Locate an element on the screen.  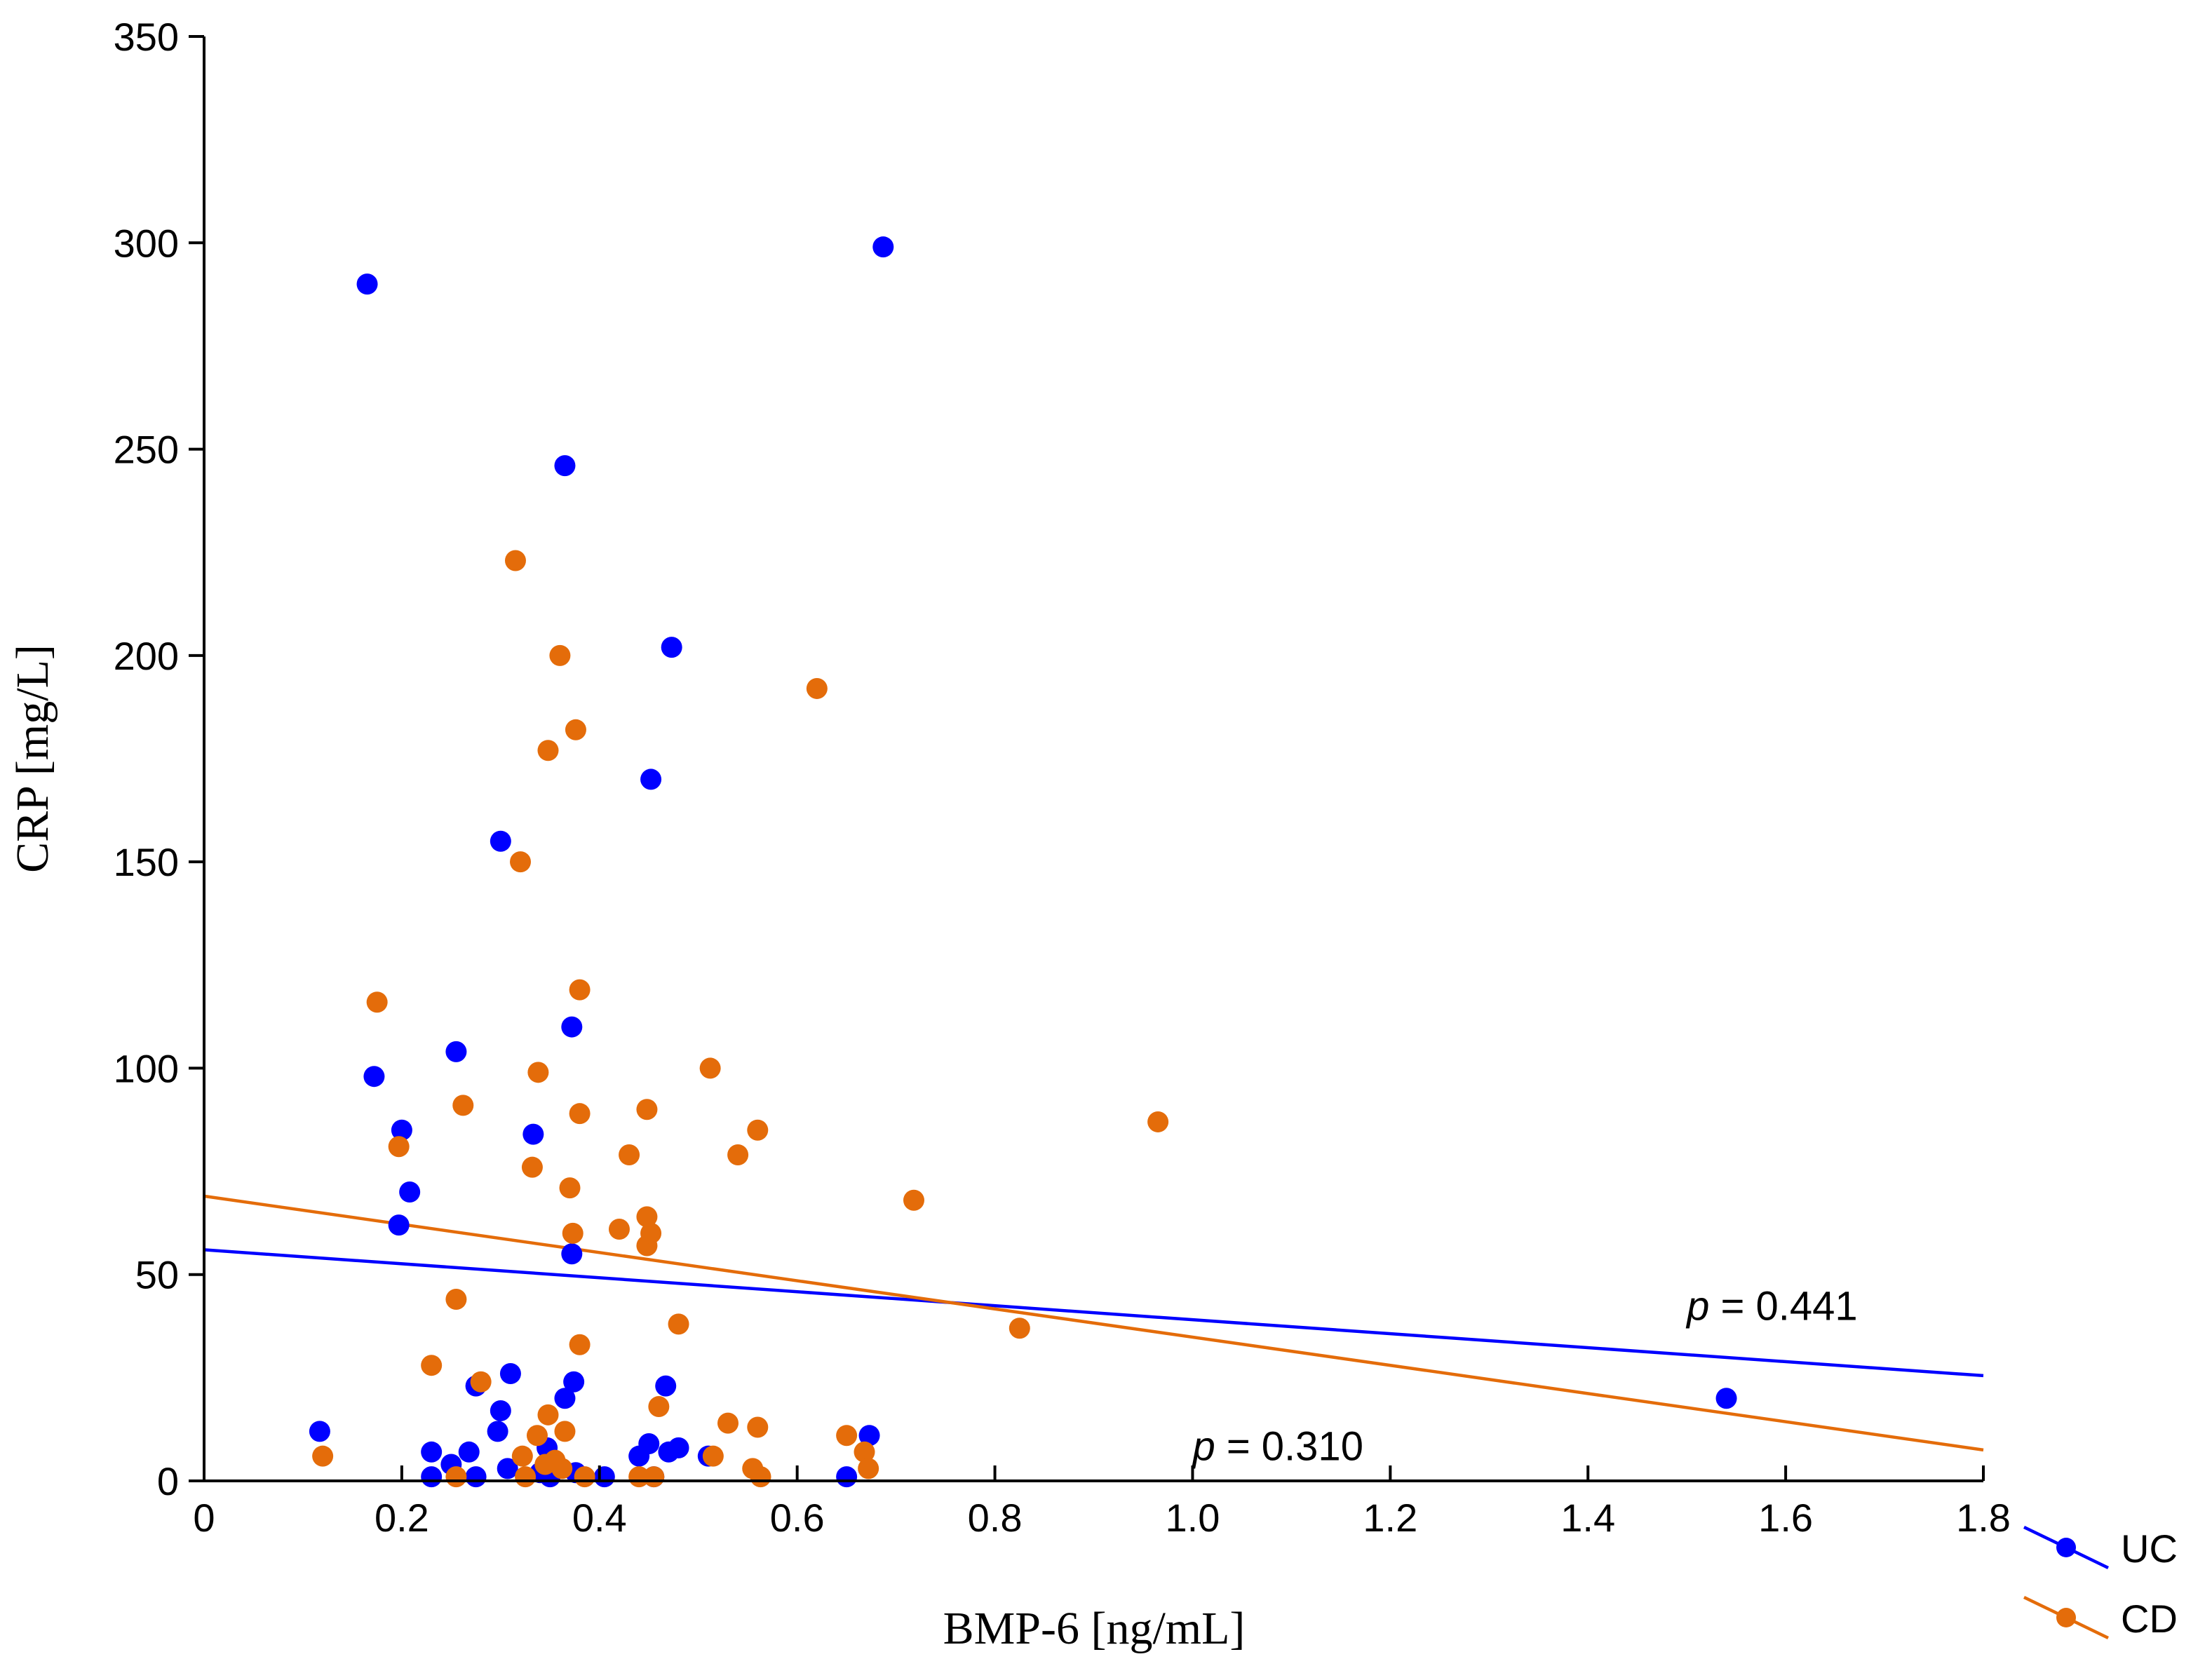
y-axis-title: CRP [mg/L] is located at coordinates (33, 758).